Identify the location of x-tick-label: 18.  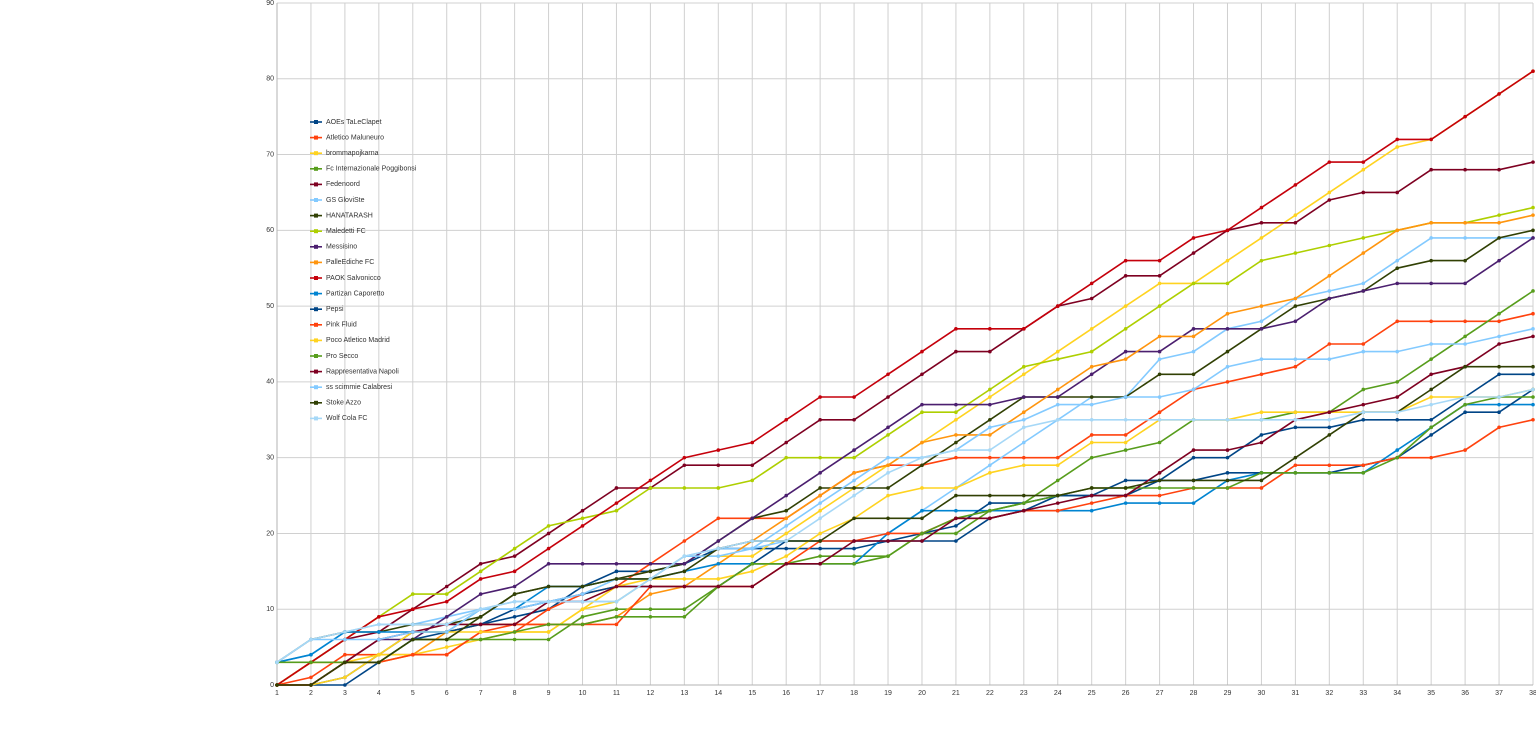
(854, 693).